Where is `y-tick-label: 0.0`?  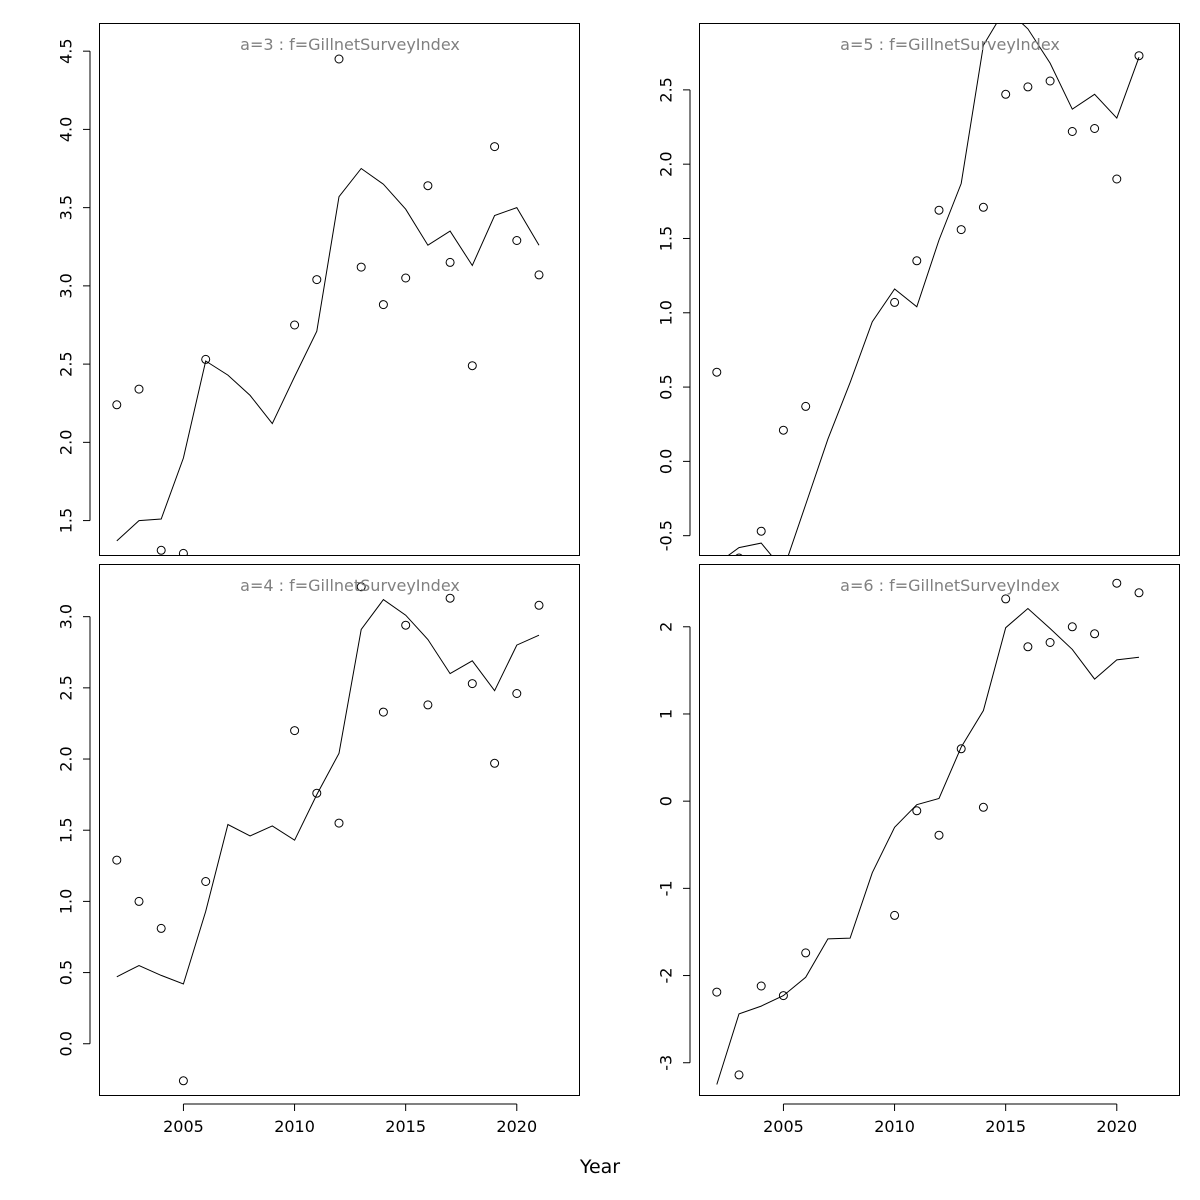
y-tick-label: 0.0 is located at coordinates (66, 1043).